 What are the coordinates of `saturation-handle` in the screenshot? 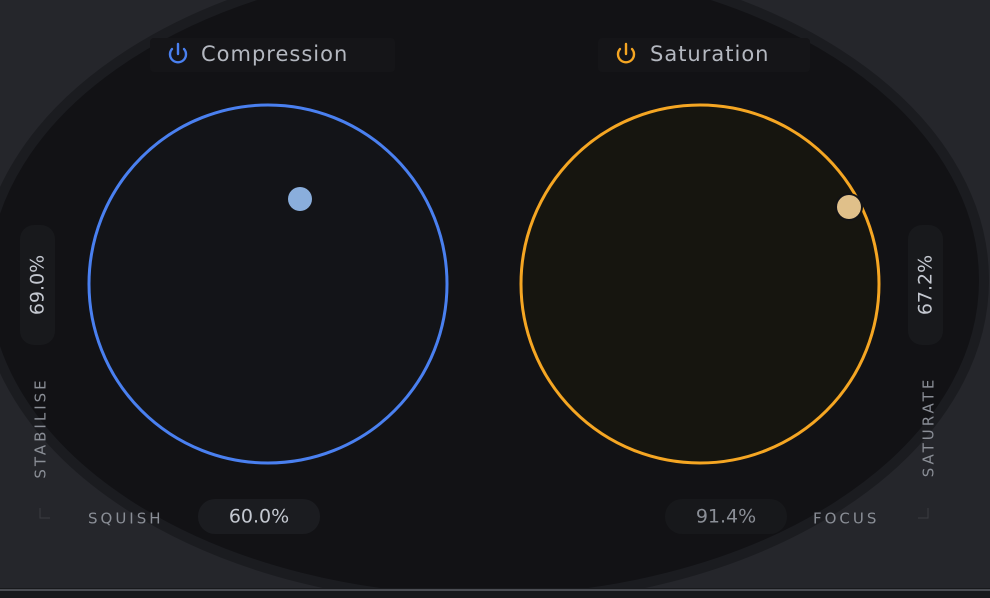 It's located at (849, 207).